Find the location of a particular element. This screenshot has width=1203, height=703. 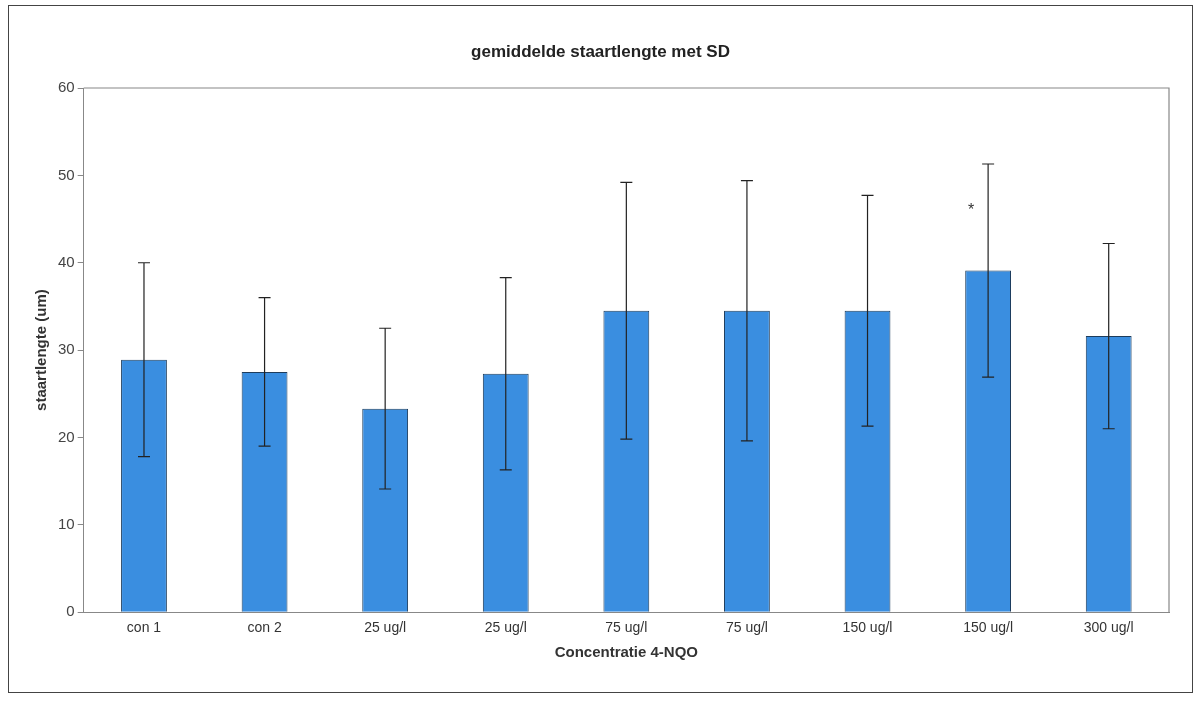

y-tick-label: 0 is located at coordinates (70, 611).